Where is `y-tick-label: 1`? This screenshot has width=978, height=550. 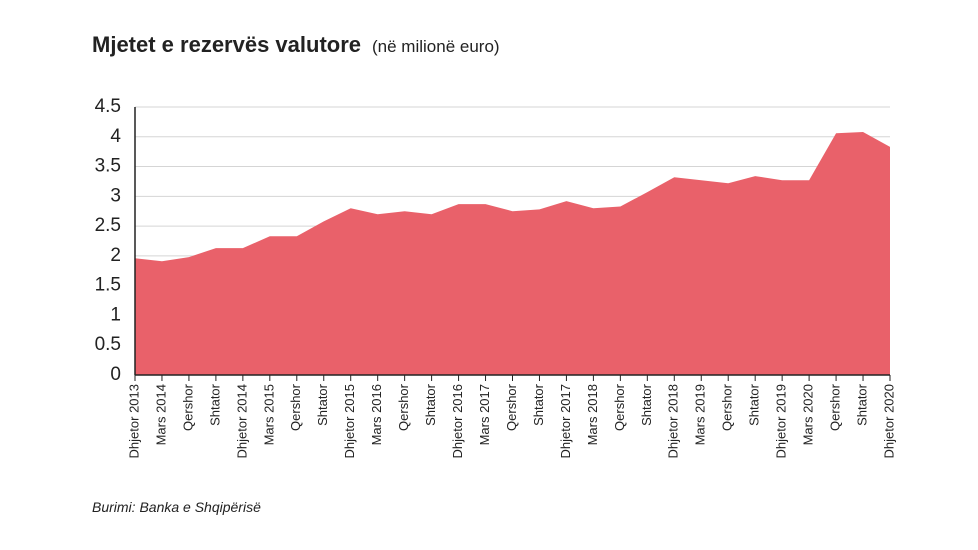 y-tick-label: 1 is located at coordinates (115, 314).